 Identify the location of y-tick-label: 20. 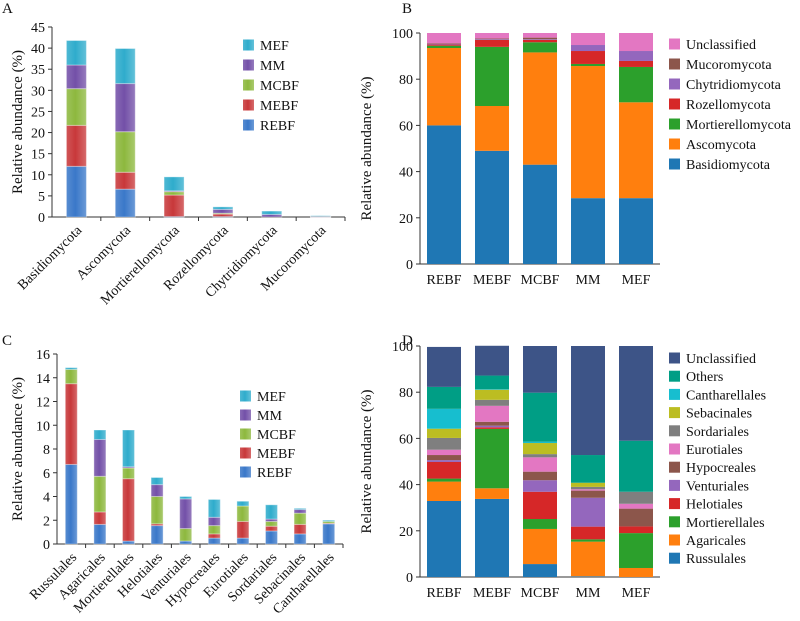
(406, 532).